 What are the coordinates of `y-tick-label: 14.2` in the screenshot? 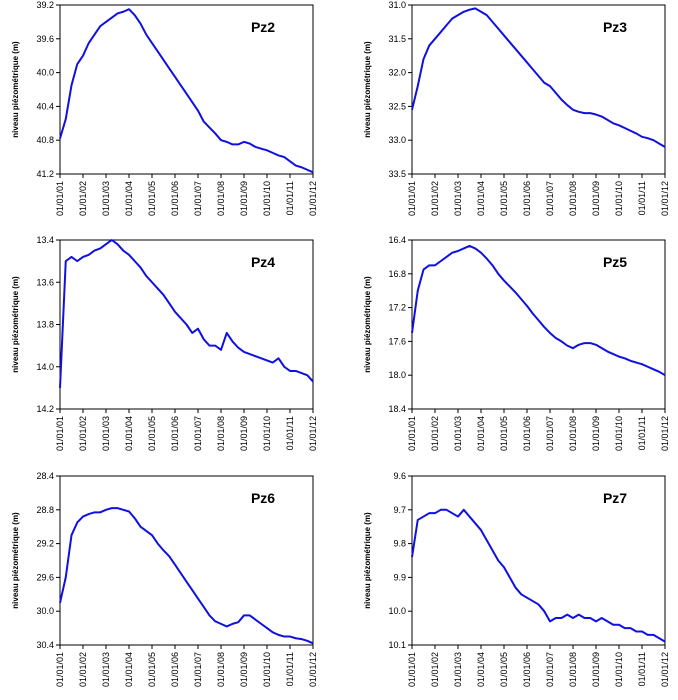 It's located at (45, 409).